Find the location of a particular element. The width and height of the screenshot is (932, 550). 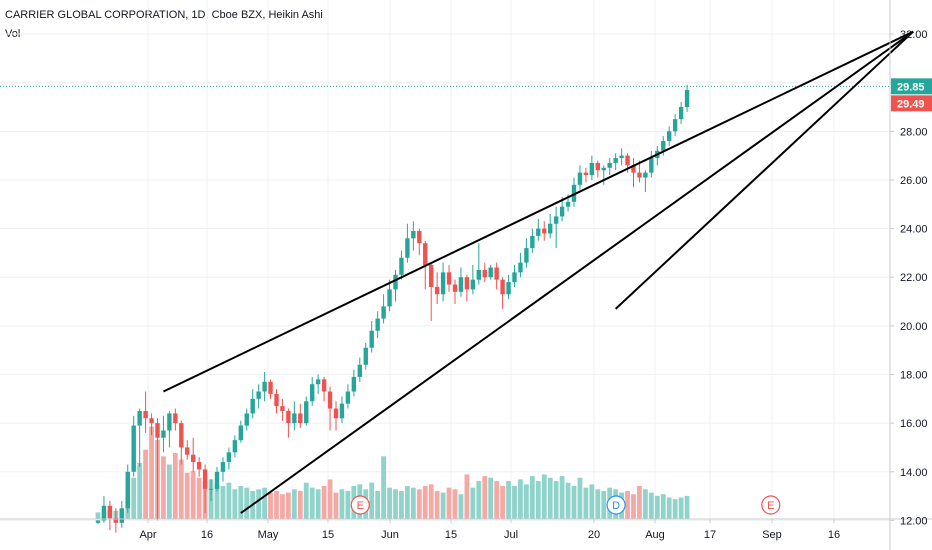

svg-text: D is located at coordinates (616, 506).